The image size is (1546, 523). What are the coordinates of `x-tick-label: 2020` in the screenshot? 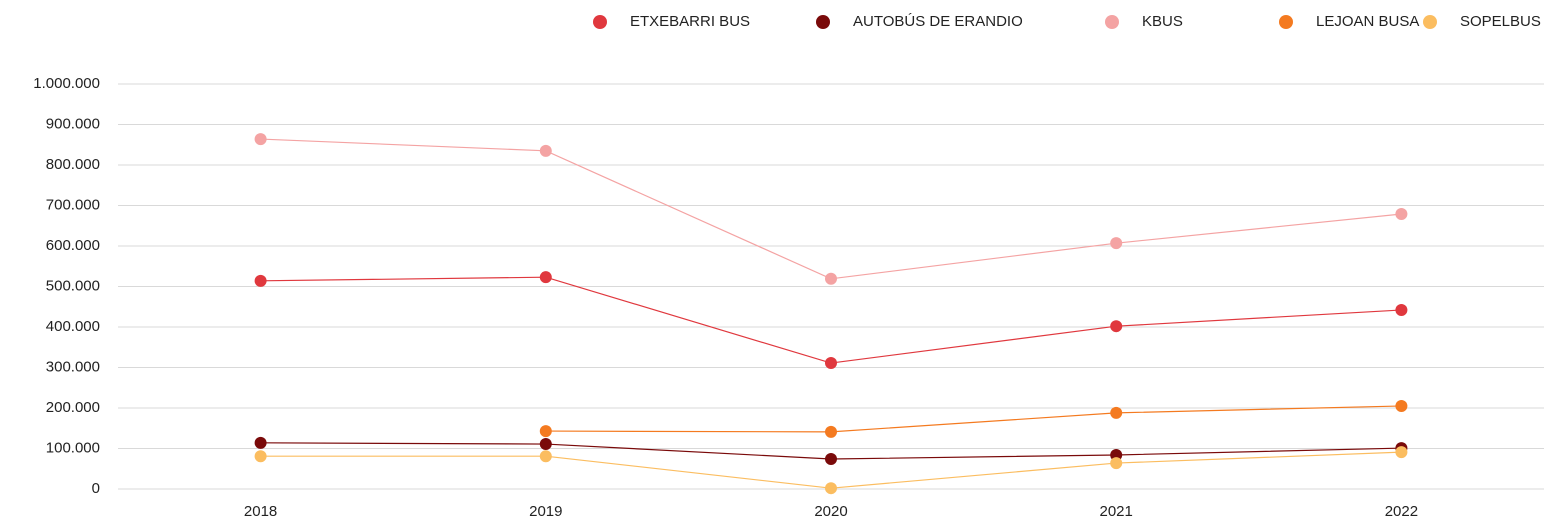 It's located at (830, 511).